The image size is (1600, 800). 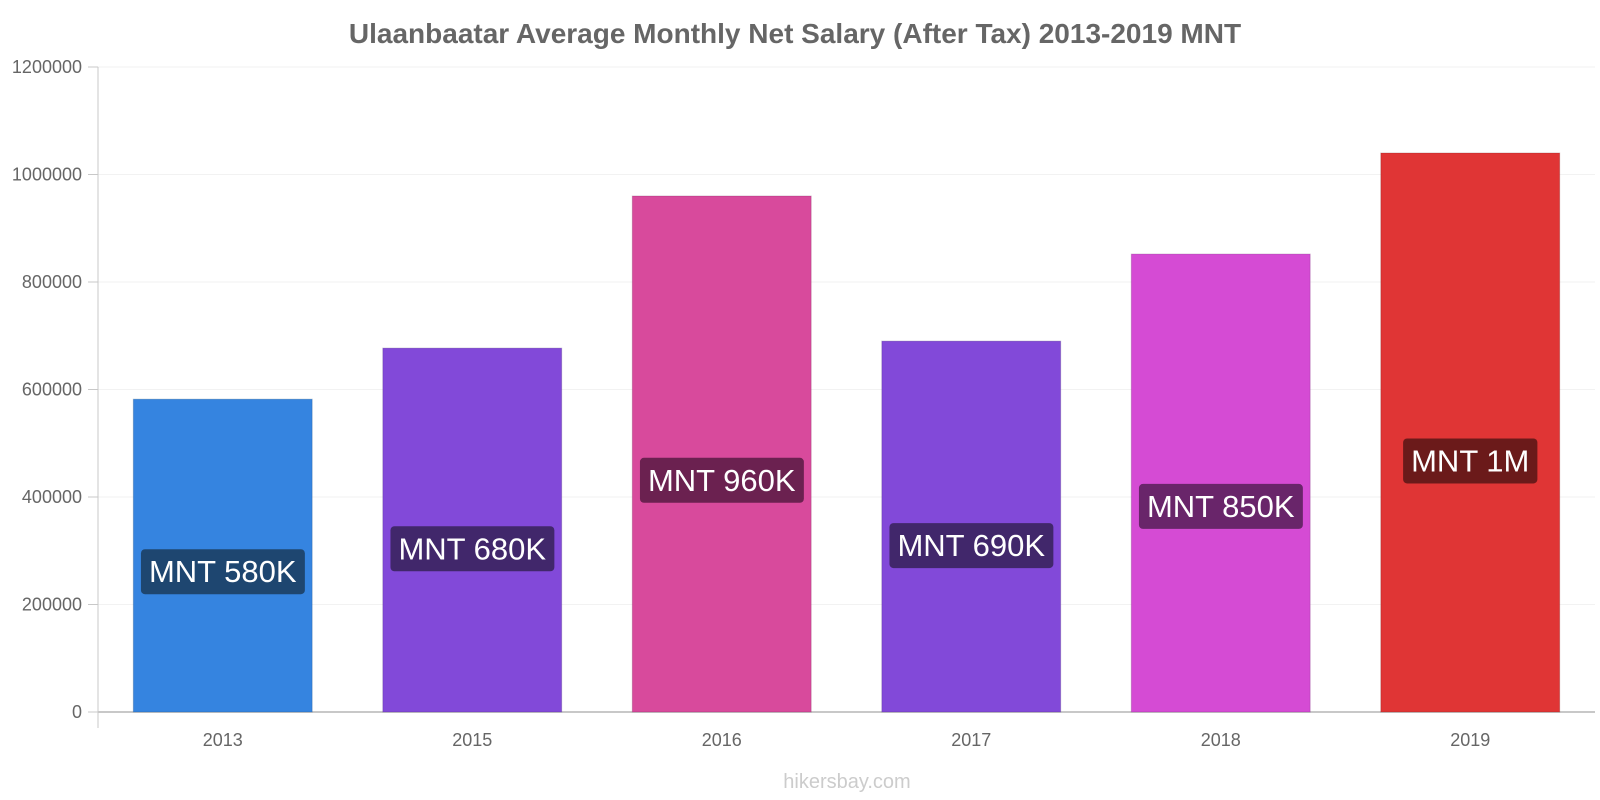 I want to click on bar-2018, so click(x=1220, y=483).